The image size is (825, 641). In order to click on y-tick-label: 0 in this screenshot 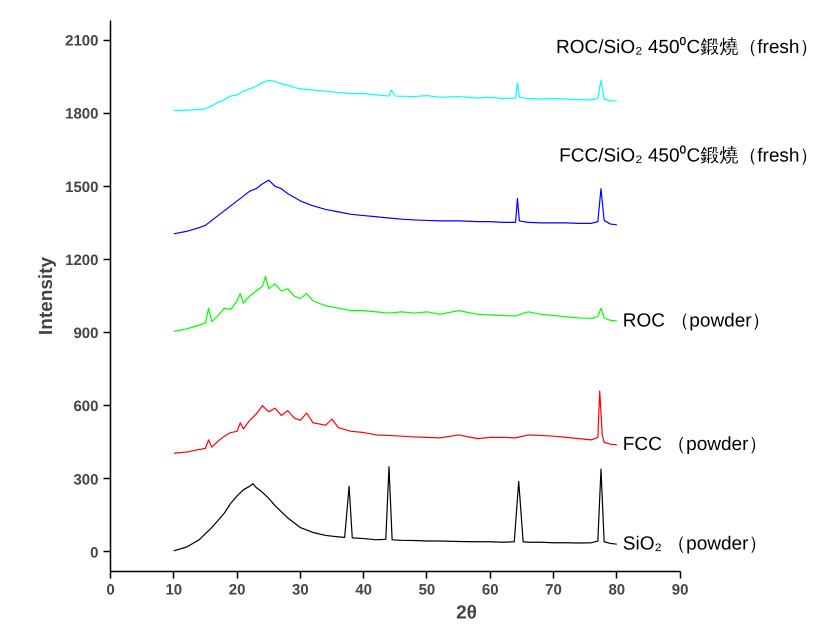, I will do `click(94, 553)`.